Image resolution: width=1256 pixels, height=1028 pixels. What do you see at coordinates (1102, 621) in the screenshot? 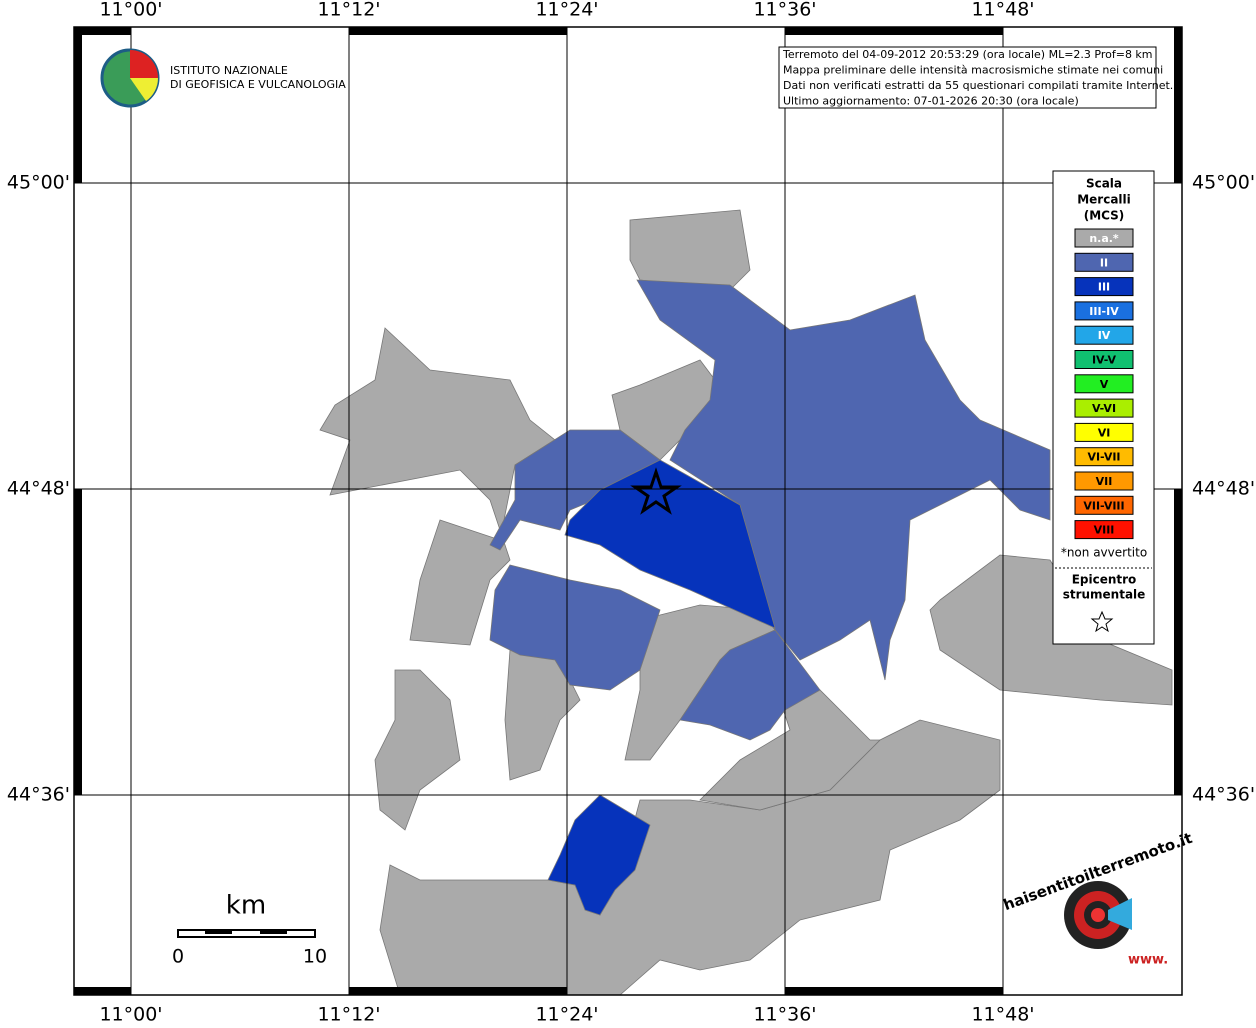
I see `legend-star` at bounding box center [1102, 621].